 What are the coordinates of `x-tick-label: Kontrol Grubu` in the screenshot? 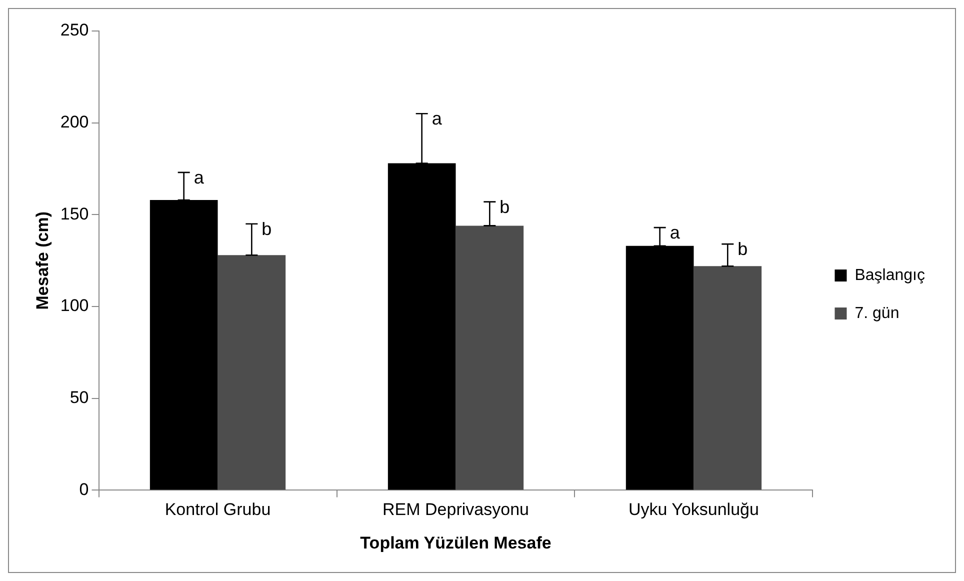 It's located at (217, 510).